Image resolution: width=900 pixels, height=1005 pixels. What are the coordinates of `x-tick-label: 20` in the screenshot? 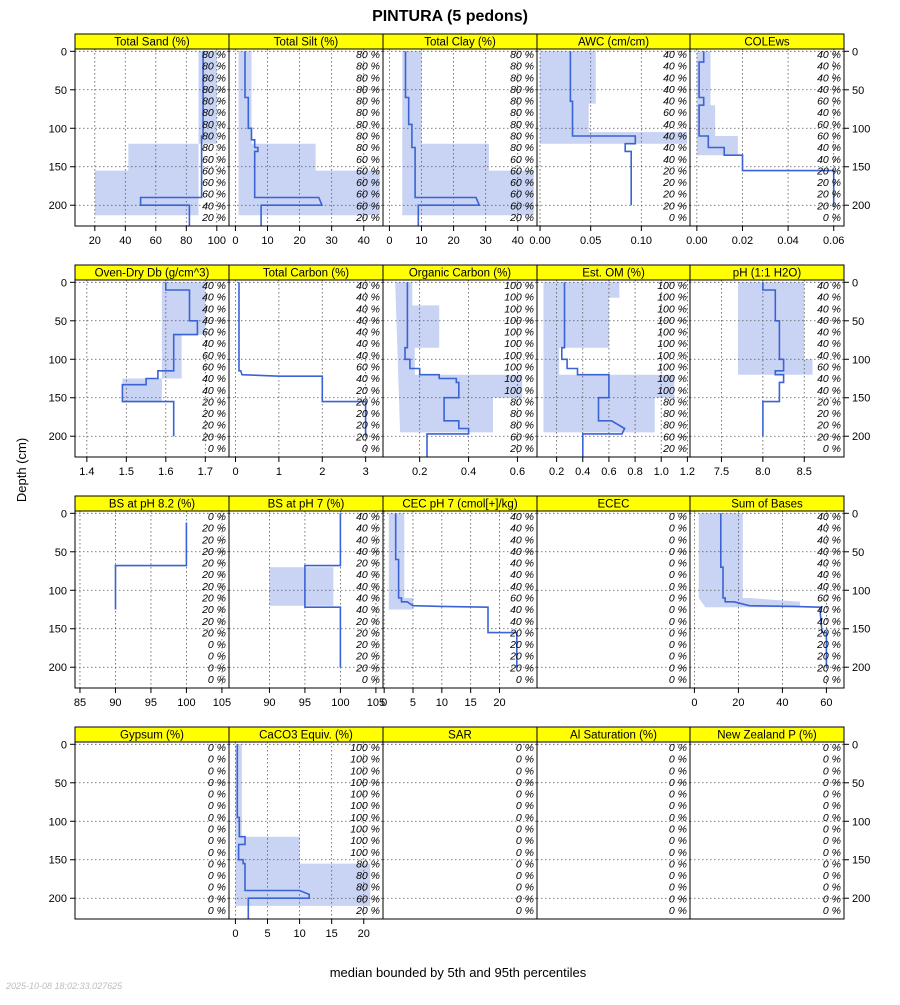 It's located at (95, 241).